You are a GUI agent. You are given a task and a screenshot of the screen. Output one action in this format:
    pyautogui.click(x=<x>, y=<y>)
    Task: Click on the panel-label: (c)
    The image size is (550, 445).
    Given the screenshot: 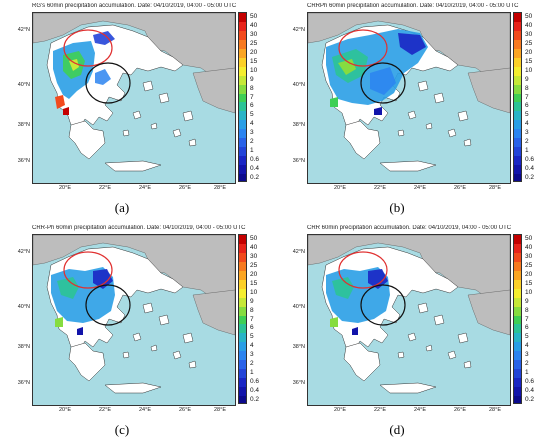 What is the action you would take?
    pyautogui.click(x=122, y=429)
    